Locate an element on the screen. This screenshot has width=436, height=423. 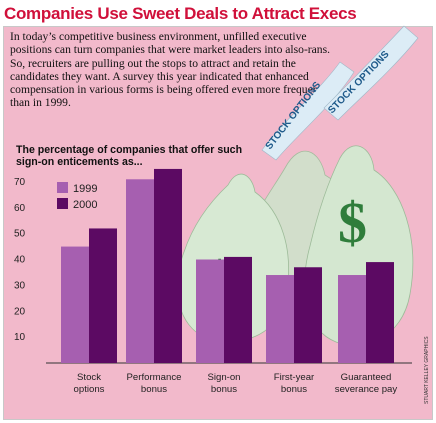
y-tick-label-30: 30 is located at coordinates (20, 285).